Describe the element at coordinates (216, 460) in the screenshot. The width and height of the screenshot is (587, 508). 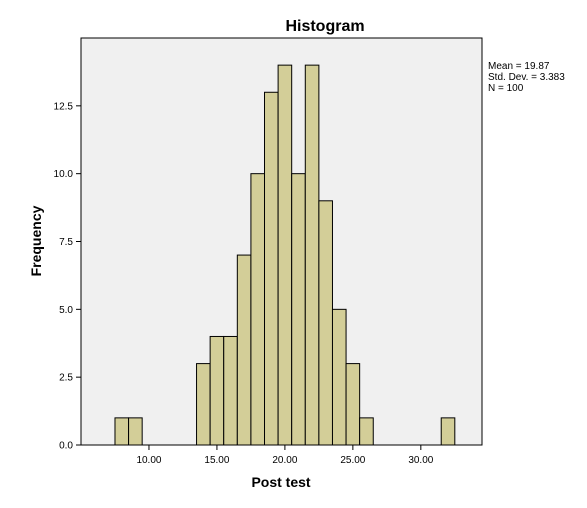
I see `x-tick-label: 15.00` at that location.